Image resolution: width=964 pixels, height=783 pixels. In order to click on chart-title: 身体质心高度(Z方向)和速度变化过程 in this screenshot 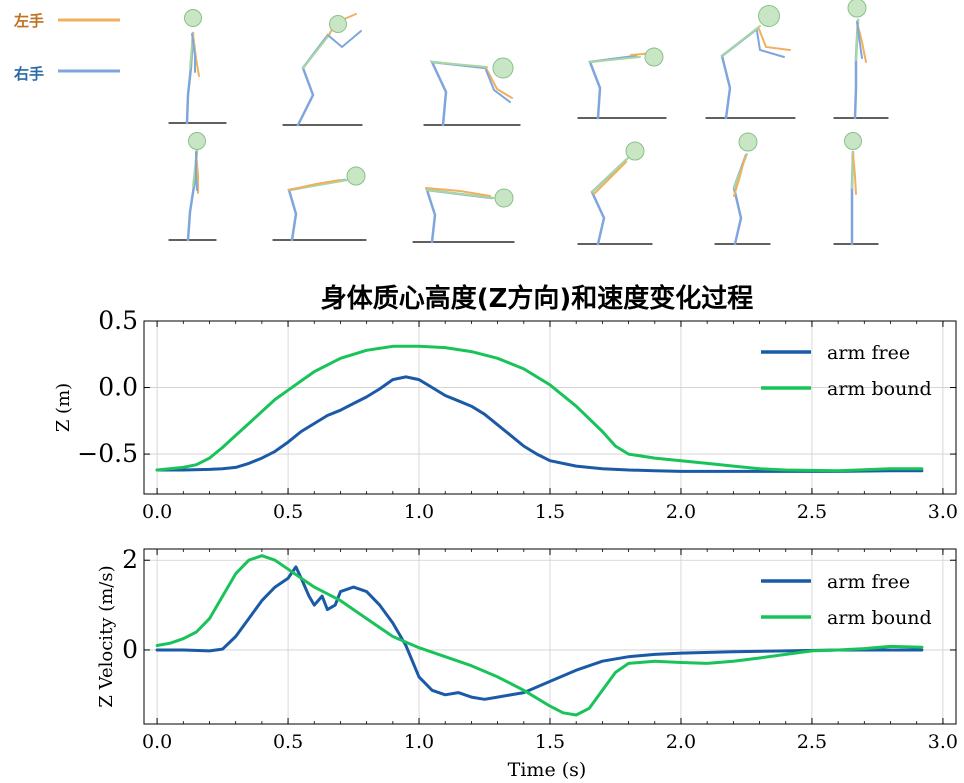, I will do `click(537, 298)`.